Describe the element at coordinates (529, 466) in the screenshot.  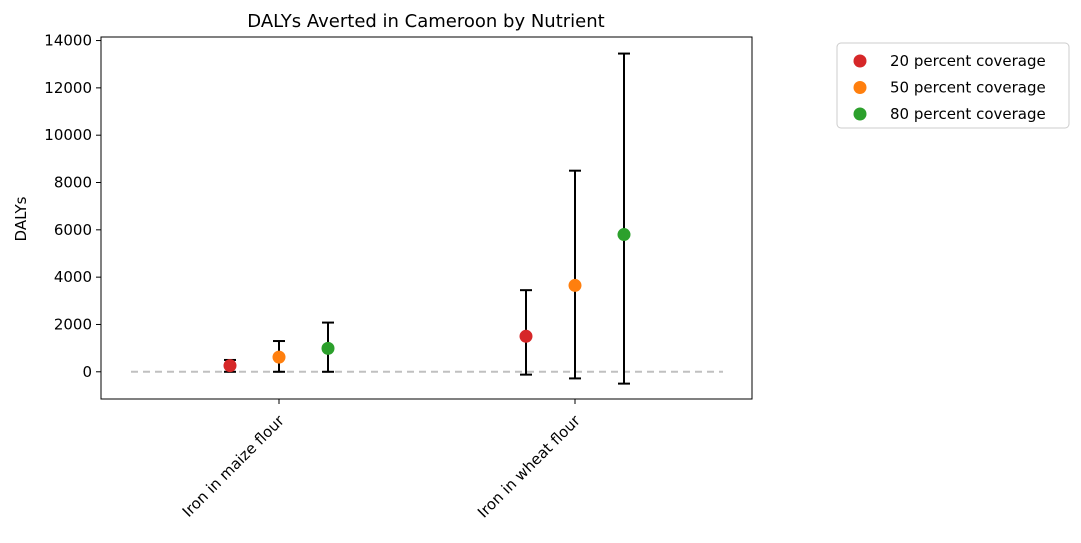
I see `x-tick-label: Iron in wheat flour` at that location.